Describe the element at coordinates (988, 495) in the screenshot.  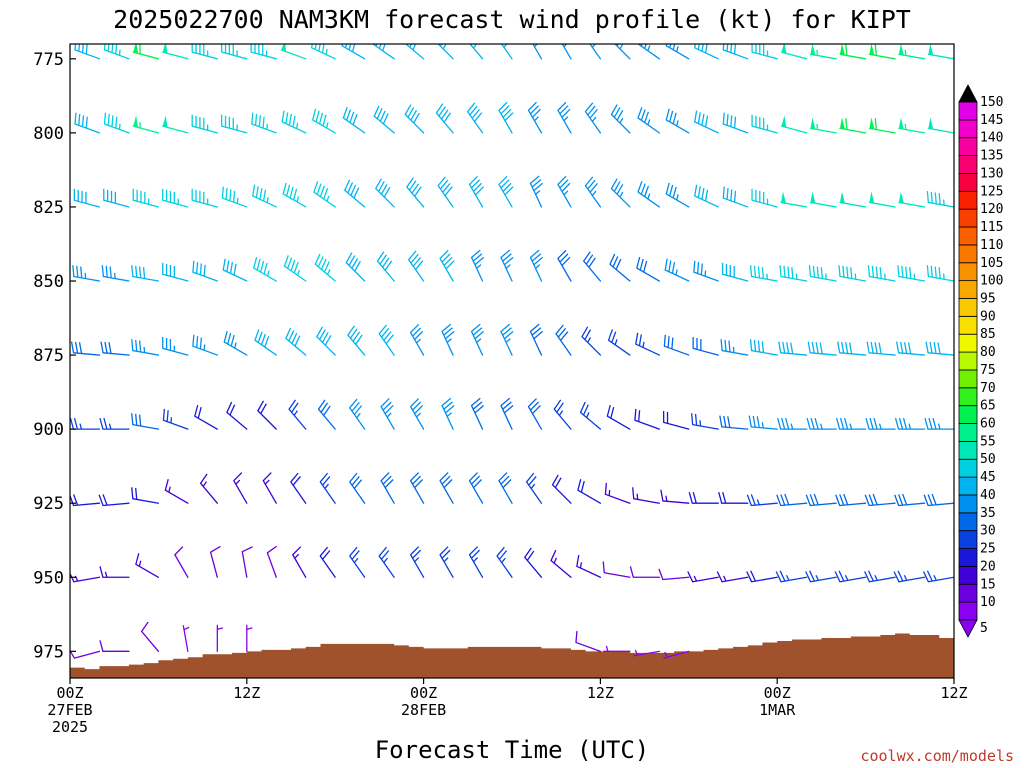
I see `colorbar-label: 40` at that location.